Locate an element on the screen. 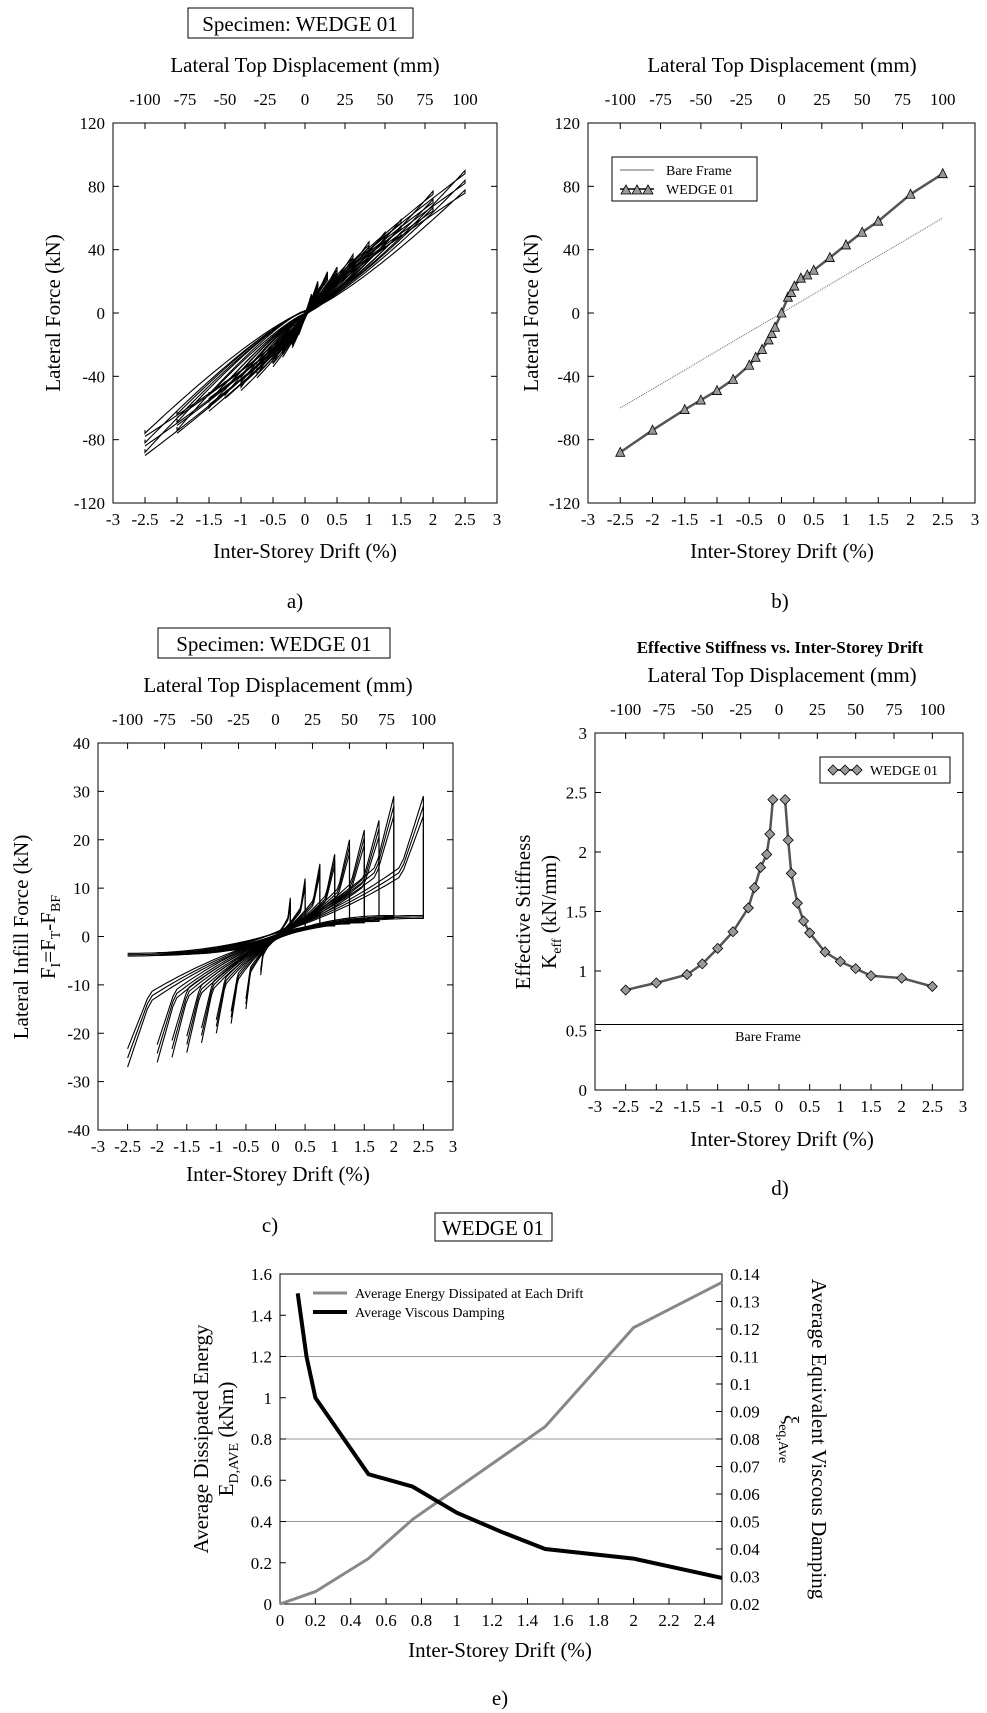  panel-b-x2-label: Lateral Top Displacement (mm) is located at coordinates (781, 65).